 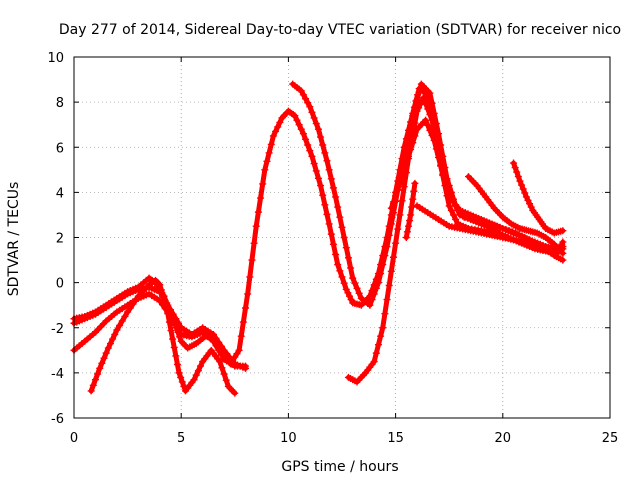 I want to click on x-axis-label: GPS time / hours, so click(x=339, y=467).